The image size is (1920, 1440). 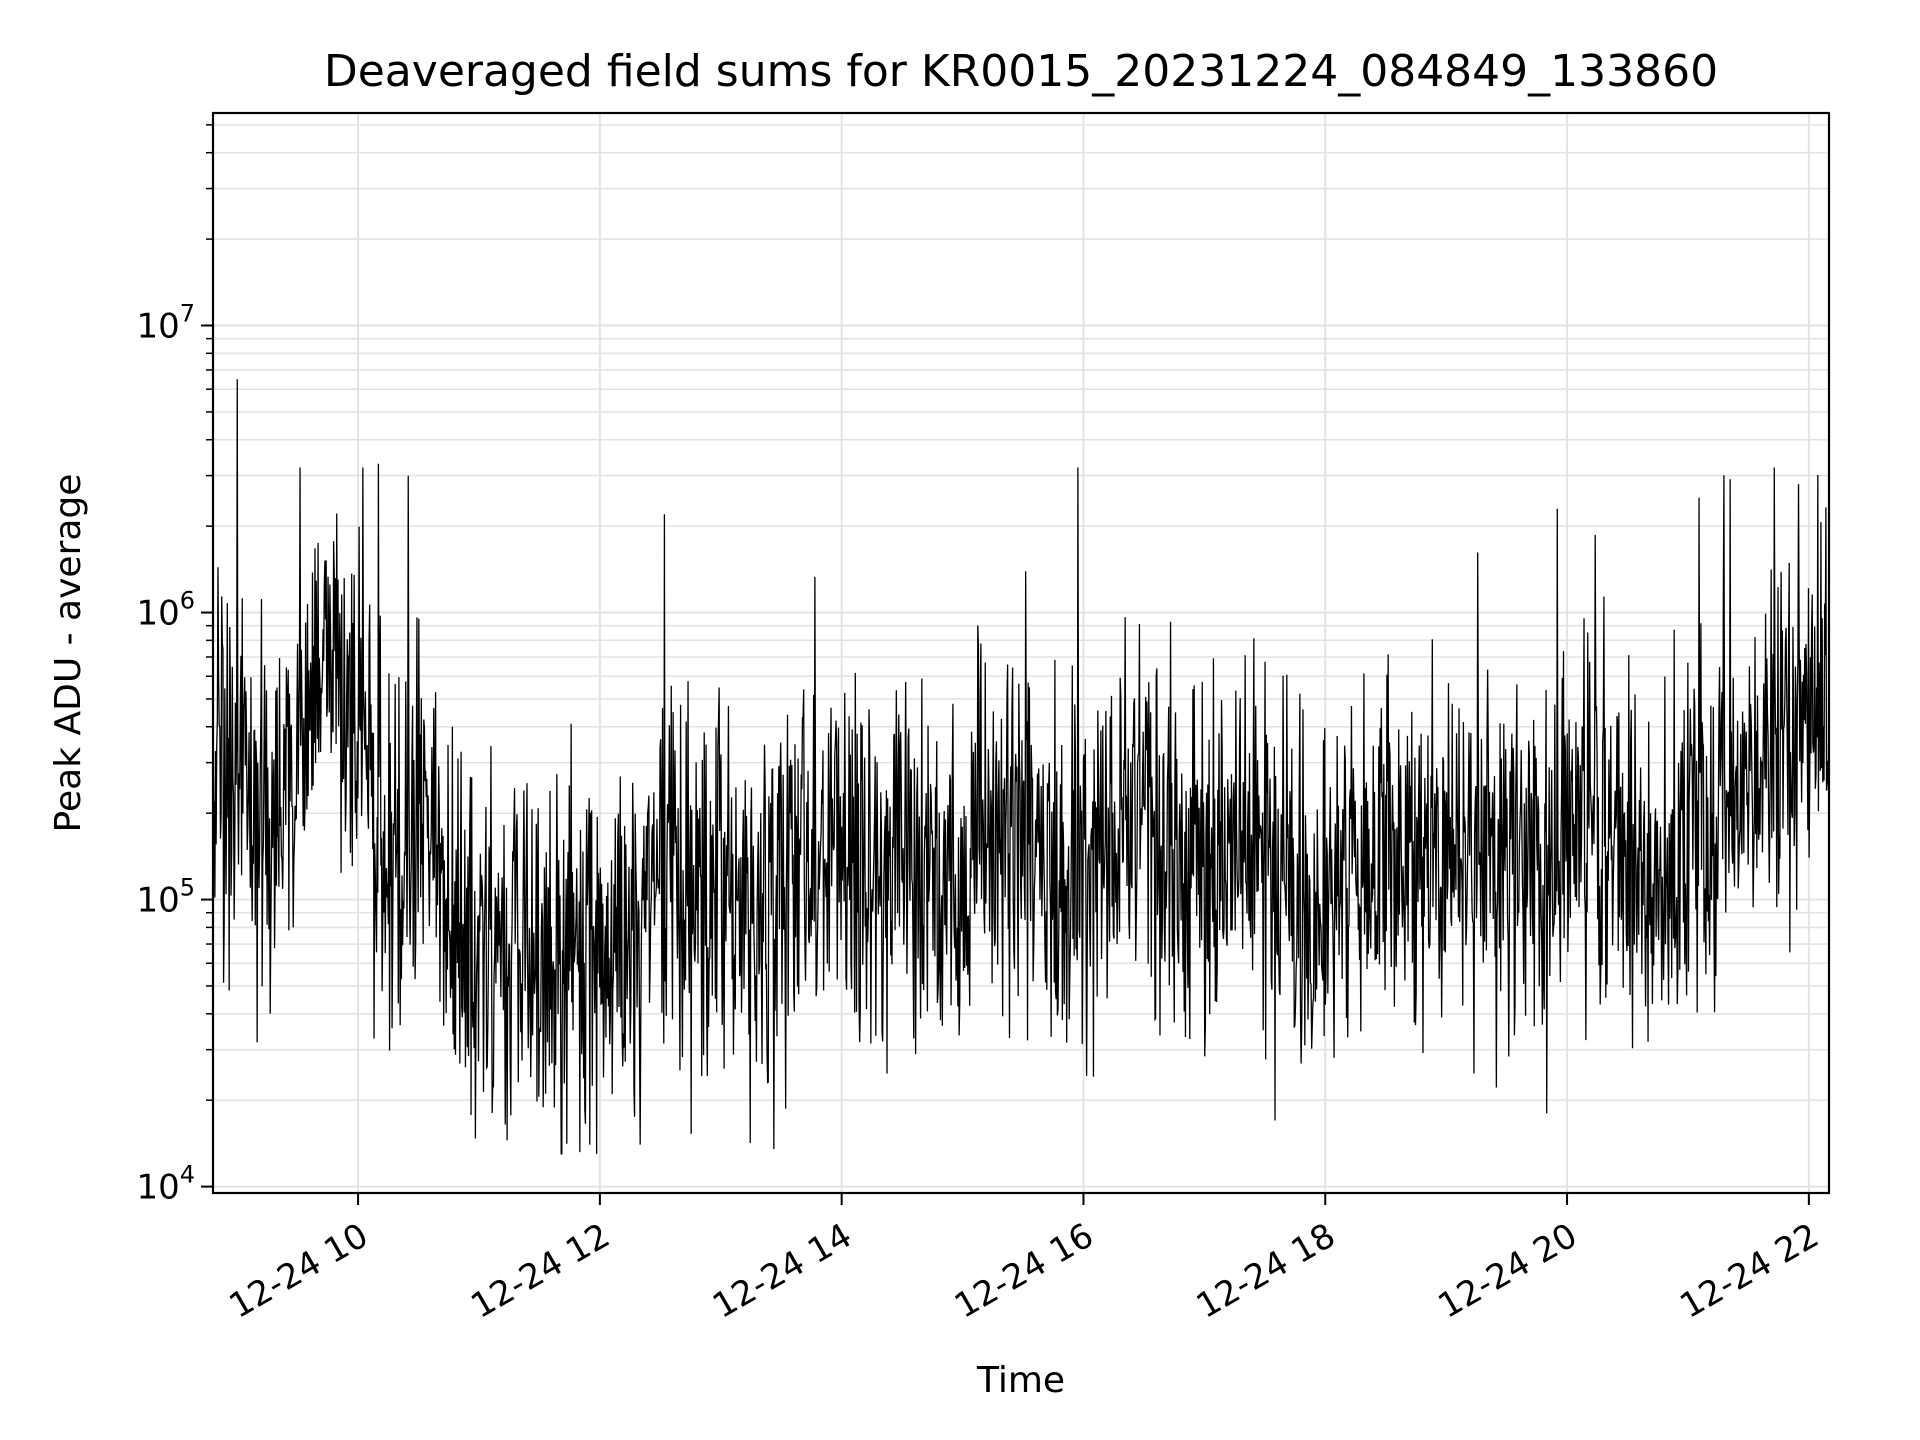 What do you see at coordinates (1508, 1271) in the screenshot?
I see `x-tick-label: 12-24 20` at bounding box center [1508, 1271].